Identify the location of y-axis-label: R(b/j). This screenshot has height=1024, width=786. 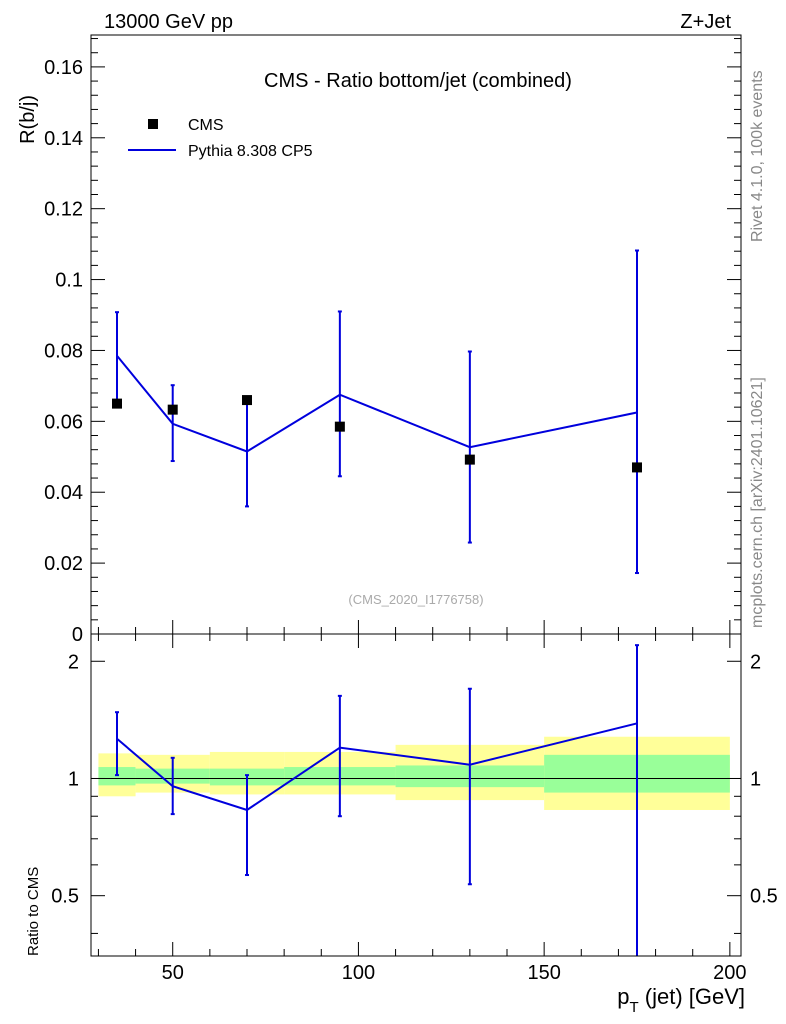
(28, 119).